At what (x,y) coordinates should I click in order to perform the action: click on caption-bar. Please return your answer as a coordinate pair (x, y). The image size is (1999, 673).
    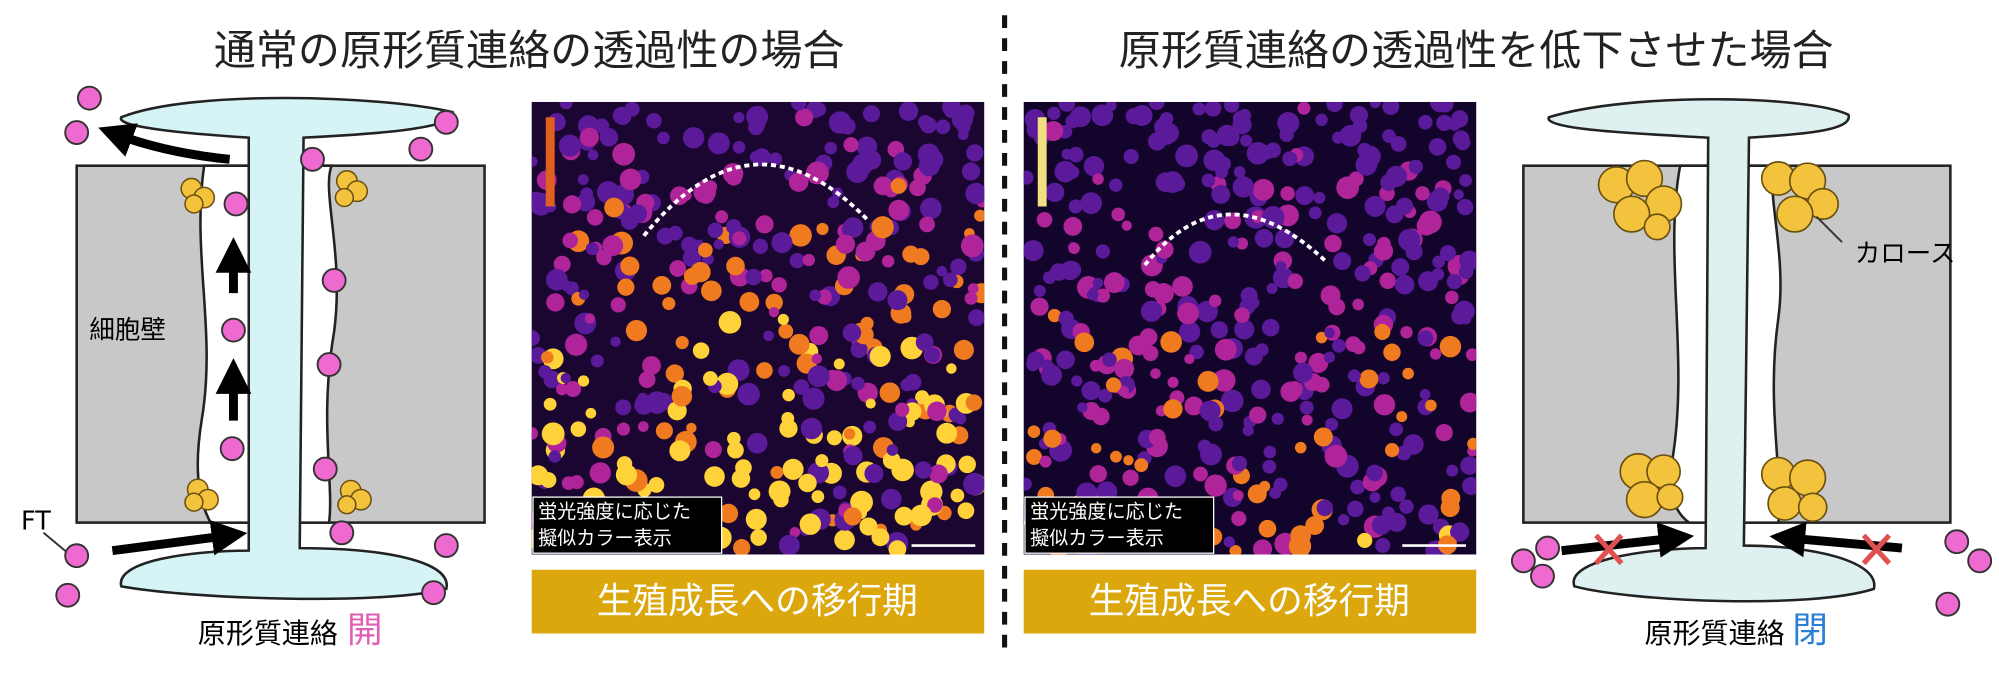
    Looking at the image, I should click on (1250, 601).